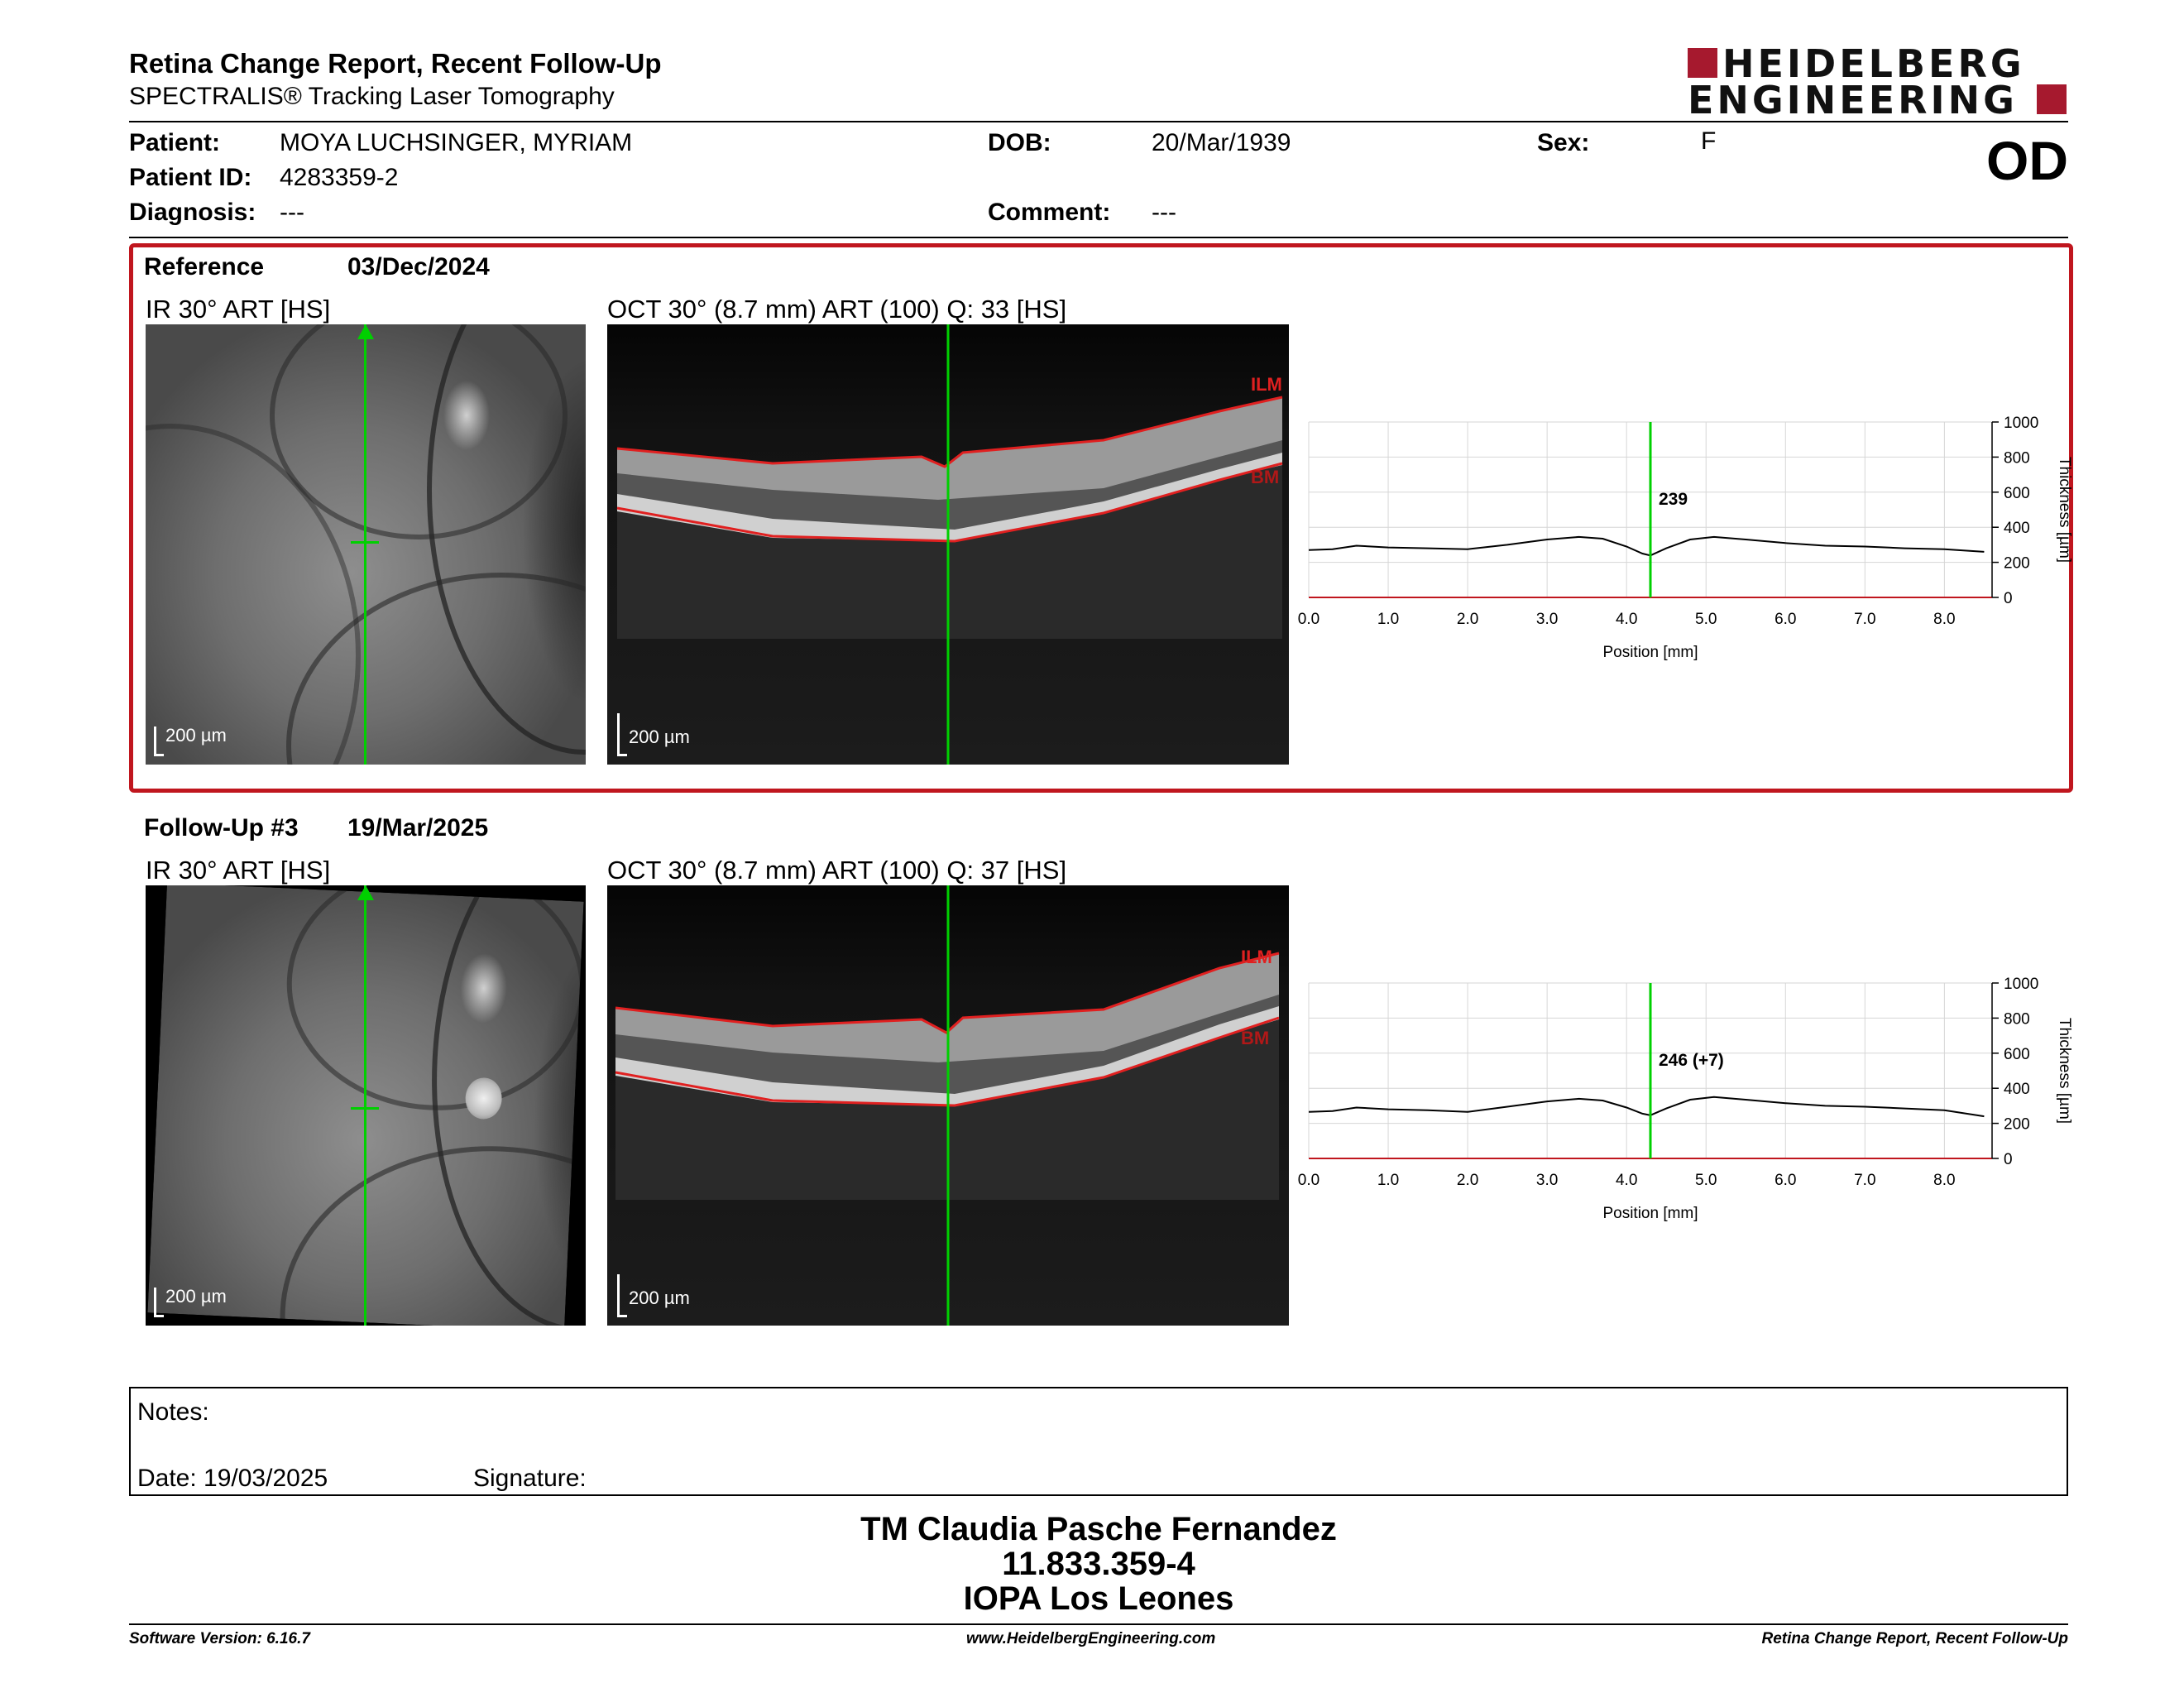  What do you see at coordinates (1388, 1180) in the screenshot?
I see `x-tick-label: 1.0` at bounding box center [1388, 1180].